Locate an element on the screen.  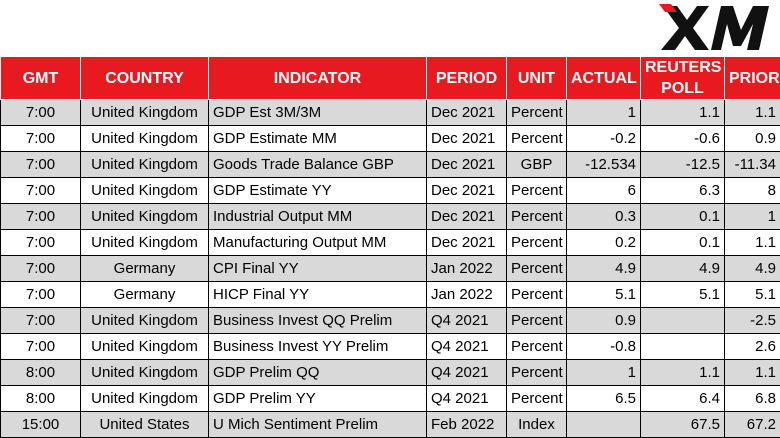
indicator-cell: GDP Estimate YY is located at coordinates (318, 191).